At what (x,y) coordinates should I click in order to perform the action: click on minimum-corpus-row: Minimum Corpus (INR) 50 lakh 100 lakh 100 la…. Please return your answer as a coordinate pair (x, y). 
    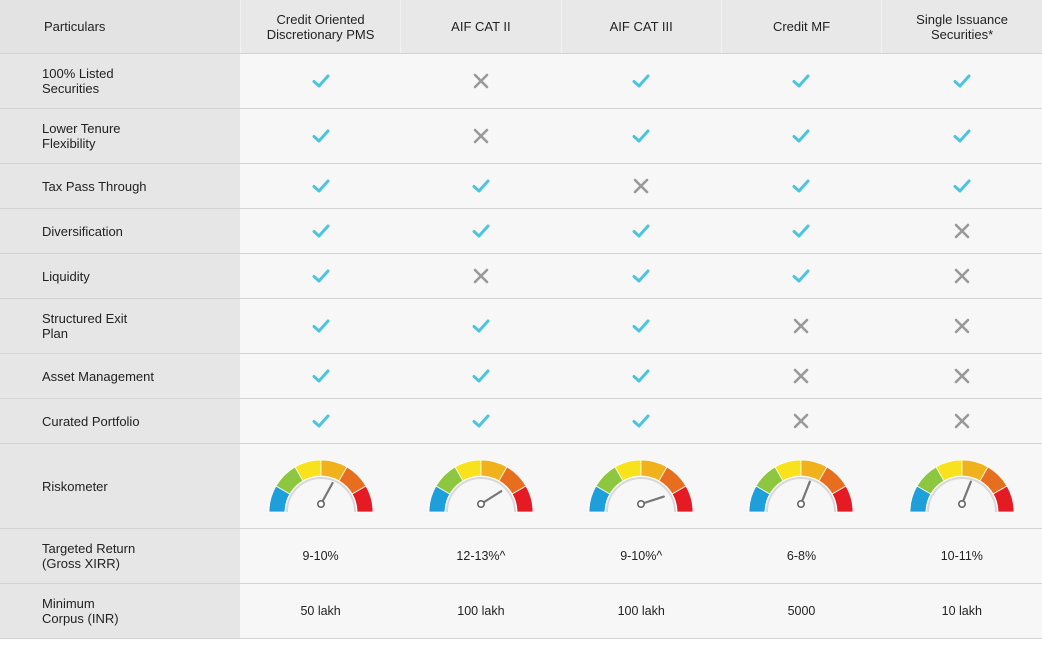
    Looking at the image, I should click on (521, 611).